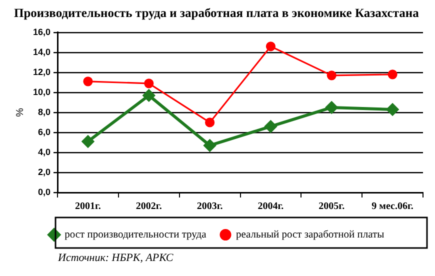 The width and height of the screenshot is (435, 276). What do you see at coordinates (332, 206) in the screenshot?
I see `x-tick-label: 2005г.` at bounding box center [332, 206].